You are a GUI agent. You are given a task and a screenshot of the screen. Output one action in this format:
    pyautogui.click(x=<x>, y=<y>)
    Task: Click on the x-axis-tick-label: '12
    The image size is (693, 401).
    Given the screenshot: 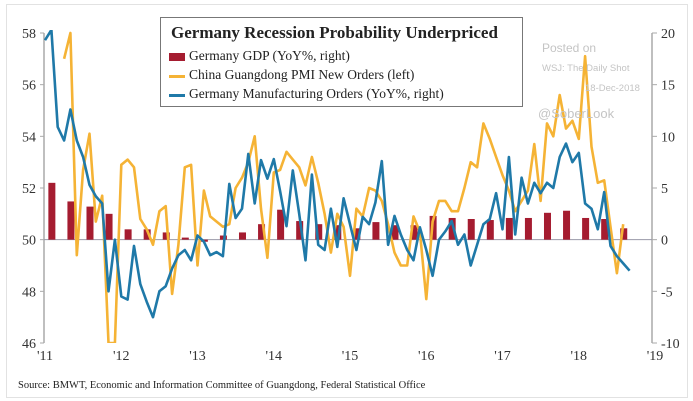 What is the action you would take?
    pyautogui.click(x=121, y=356)
    